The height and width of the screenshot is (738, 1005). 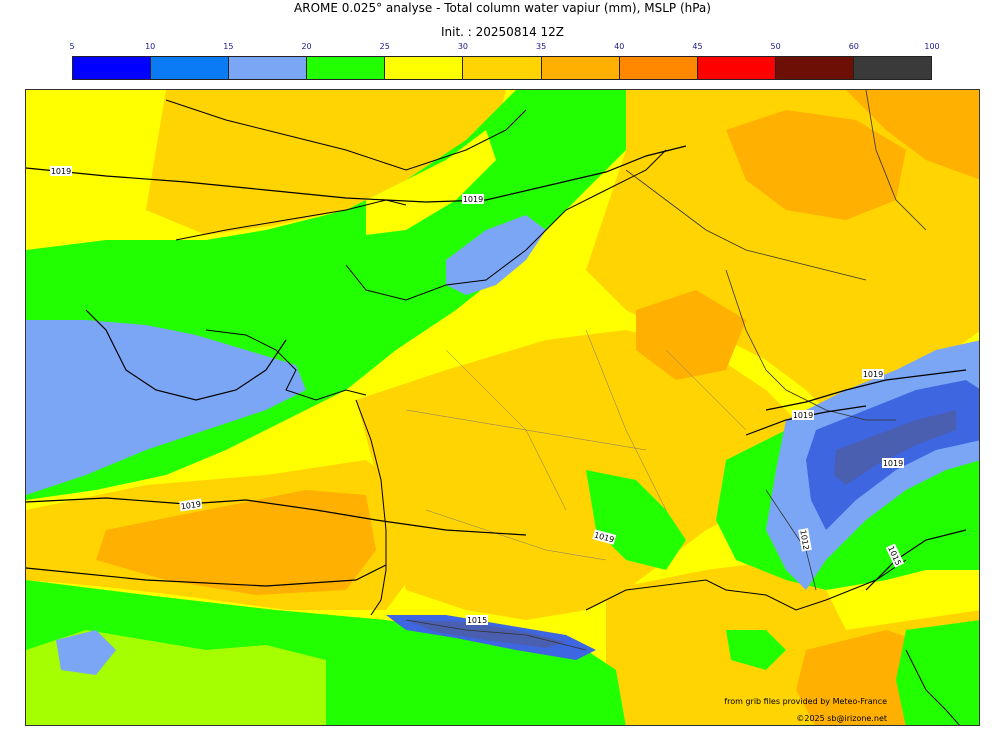 I want to click on colorbar-tick-label: 40, so click(x=619, y=46).